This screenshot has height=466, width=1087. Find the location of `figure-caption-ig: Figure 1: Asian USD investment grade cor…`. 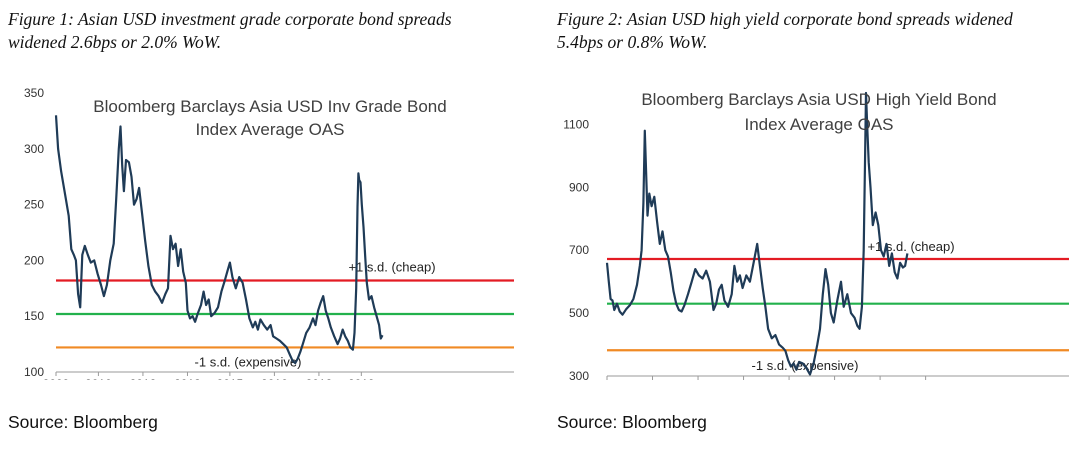

figure-caption-ig: Figure 1: Asian USD investment grade cor… is located at coordinates (272, 31).